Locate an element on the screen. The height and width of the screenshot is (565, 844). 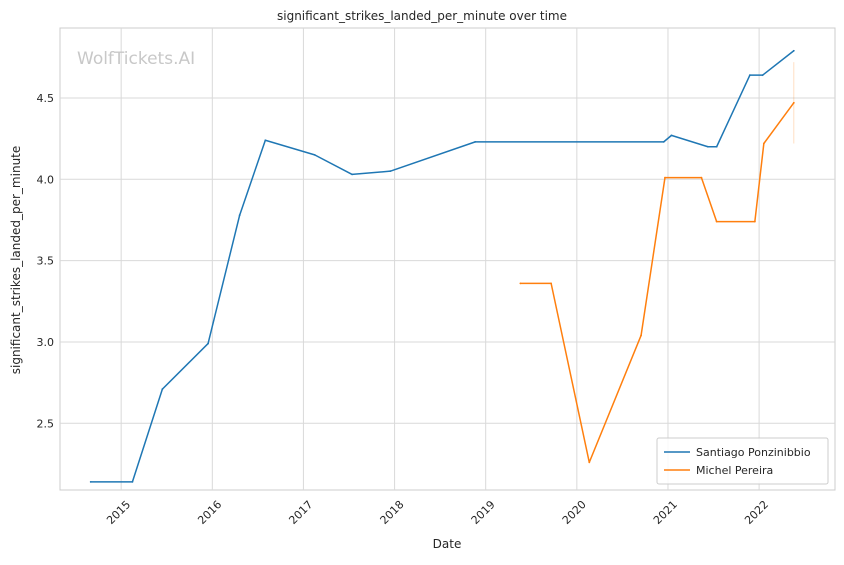
legend: Santiago Ponzinibbio Michel Pereira is located at coordinates (742, 461).